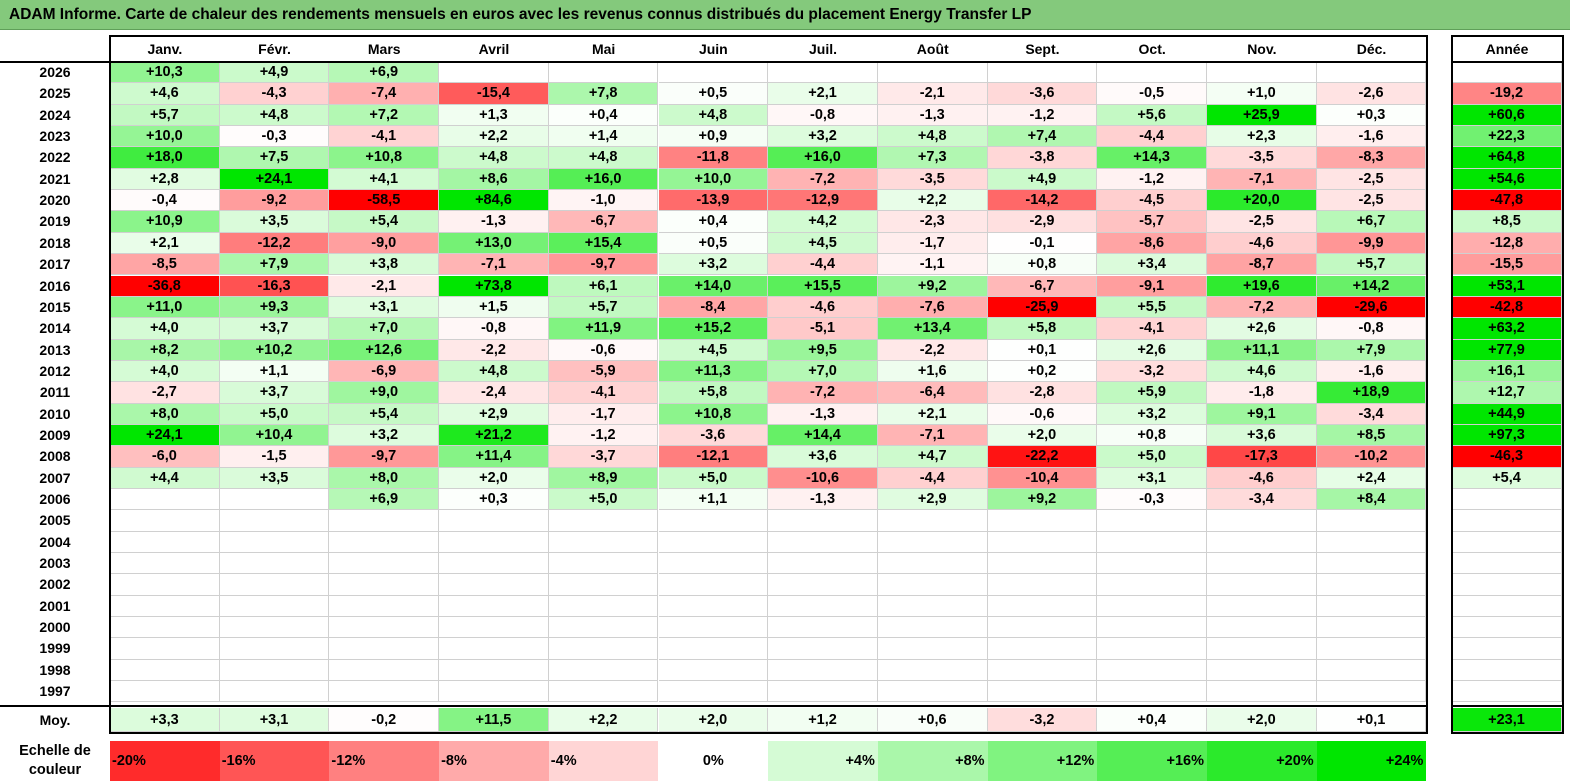 This screenshot has height=783, width=1570. I want to click on heatmap-cell: -4,6, so click(823, 307).